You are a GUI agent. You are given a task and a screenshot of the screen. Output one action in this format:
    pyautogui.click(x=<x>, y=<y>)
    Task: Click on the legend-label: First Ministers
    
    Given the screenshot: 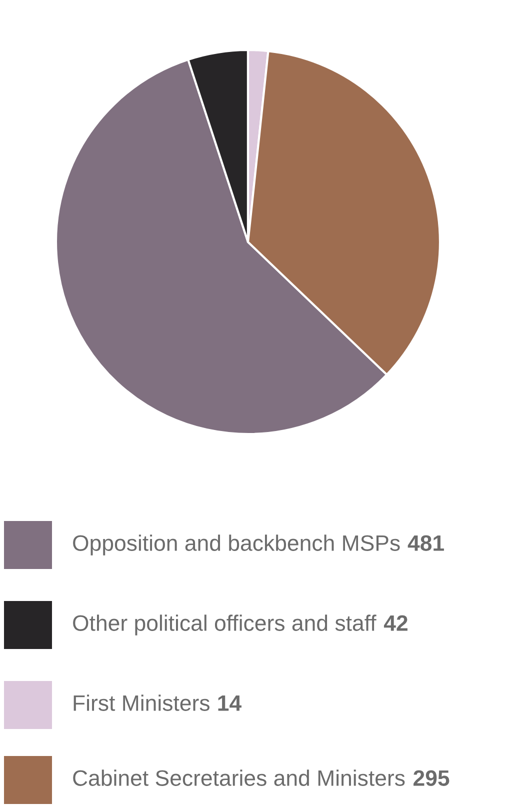 What is the action you would take?
    pyautogui.click(x=142, y=702)
    